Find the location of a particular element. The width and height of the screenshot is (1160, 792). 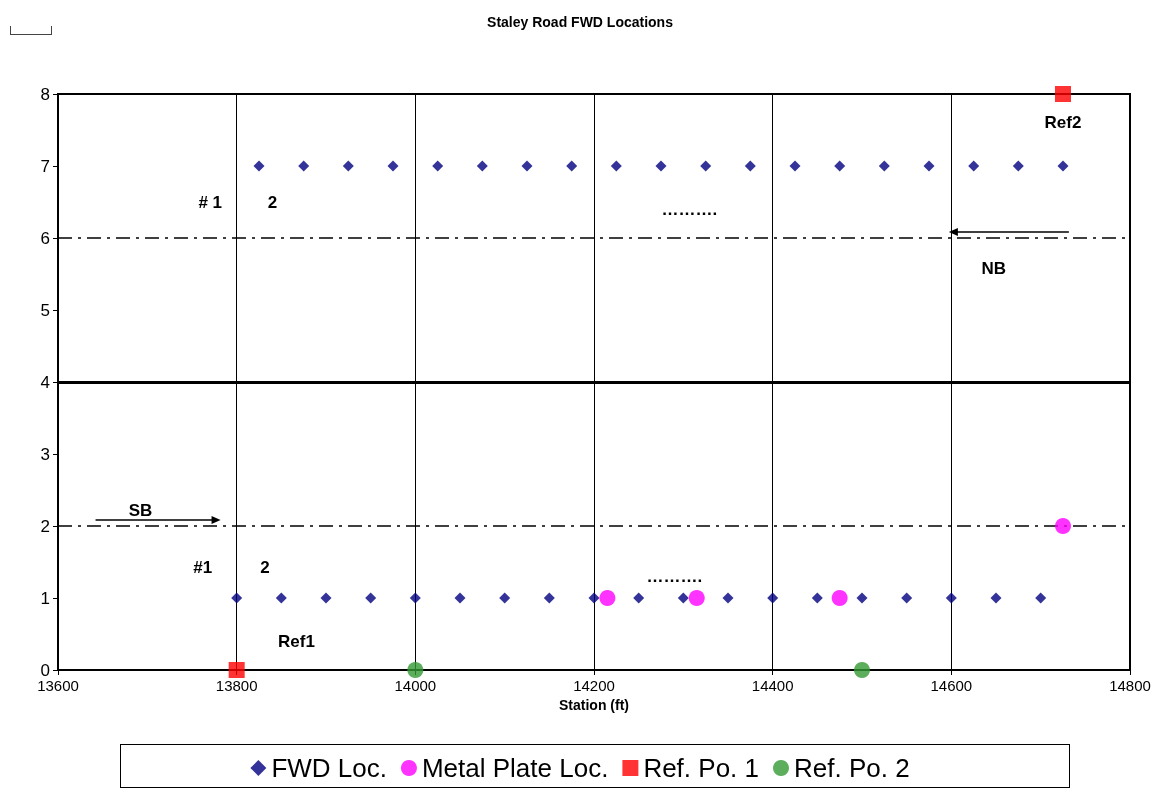

x-axis-title: Station (ft) is located at coordinates (594, 704).